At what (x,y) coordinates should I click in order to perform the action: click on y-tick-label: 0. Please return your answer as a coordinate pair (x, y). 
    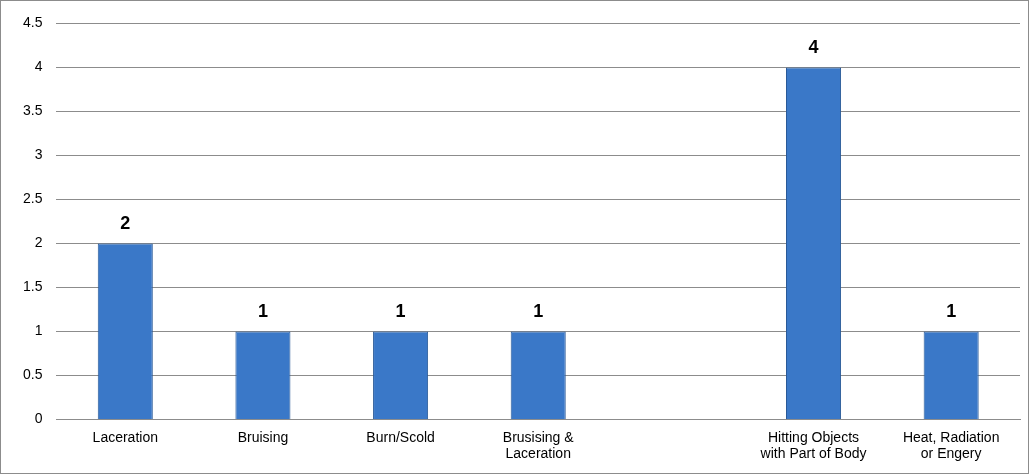
    Looking at the image, I should click on (38, 418).